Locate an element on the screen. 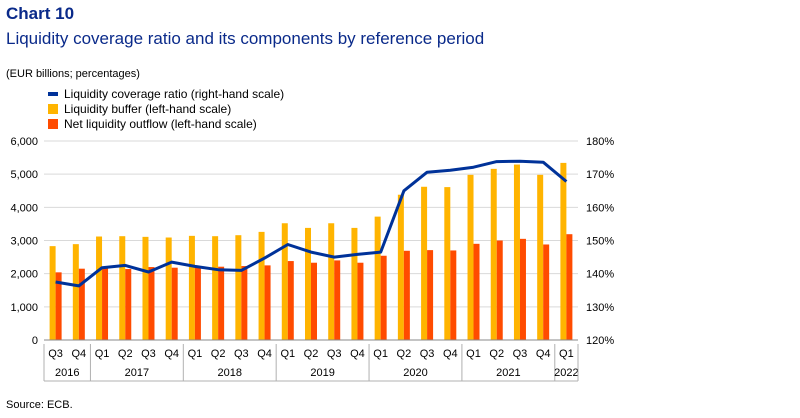 This screenshot has height=418, width=800. chart-label: Chart 10 is located at coordinates (40, 13).